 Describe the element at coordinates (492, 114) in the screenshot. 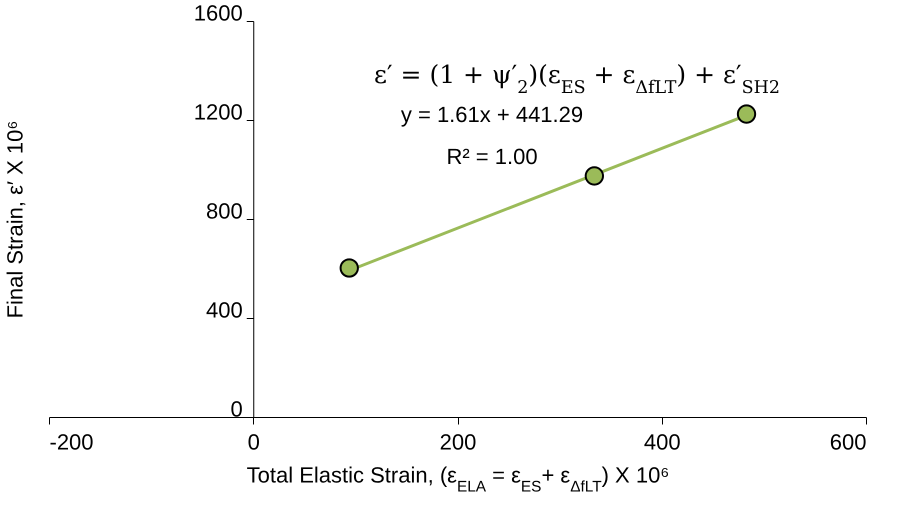

I see `annotation: y = 1.61x + 441.29` at that location.